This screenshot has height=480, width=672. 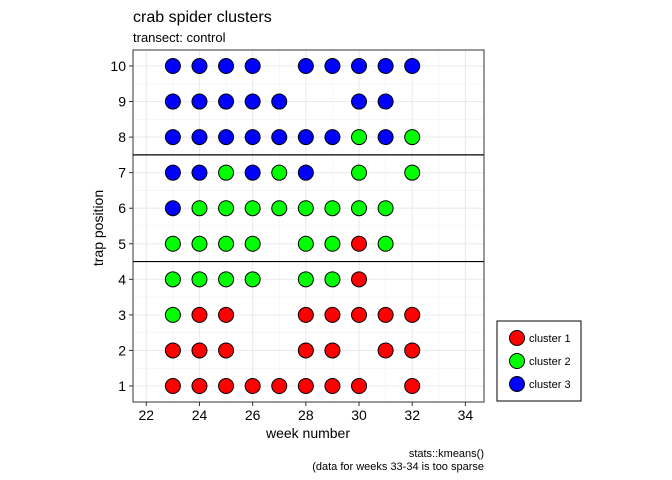 I want to click on y-axis-label: trap position, so click(x=98, y=228).